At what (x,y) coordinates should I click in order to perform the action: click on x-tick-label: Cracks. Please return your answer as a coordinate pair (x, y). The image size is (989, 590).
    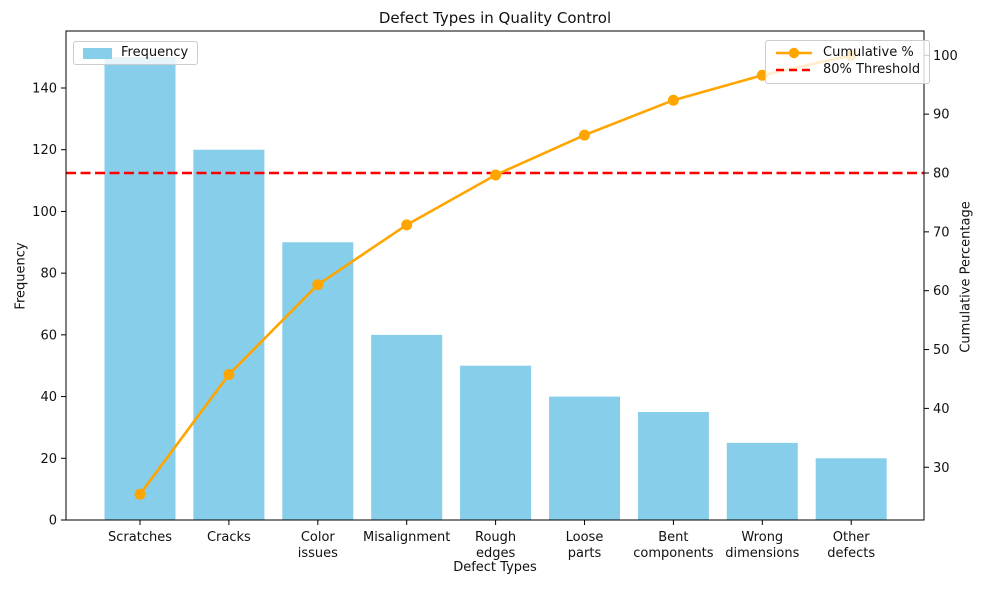
    Looking at the image, I should click on (229, 537).